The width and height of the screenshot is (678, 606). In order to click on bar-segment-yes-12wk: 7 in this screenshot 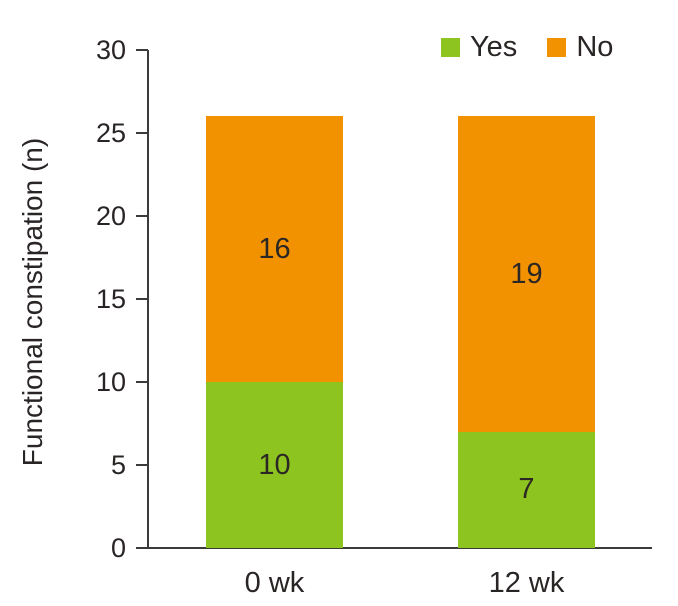, I will do `click(526, 489)`.